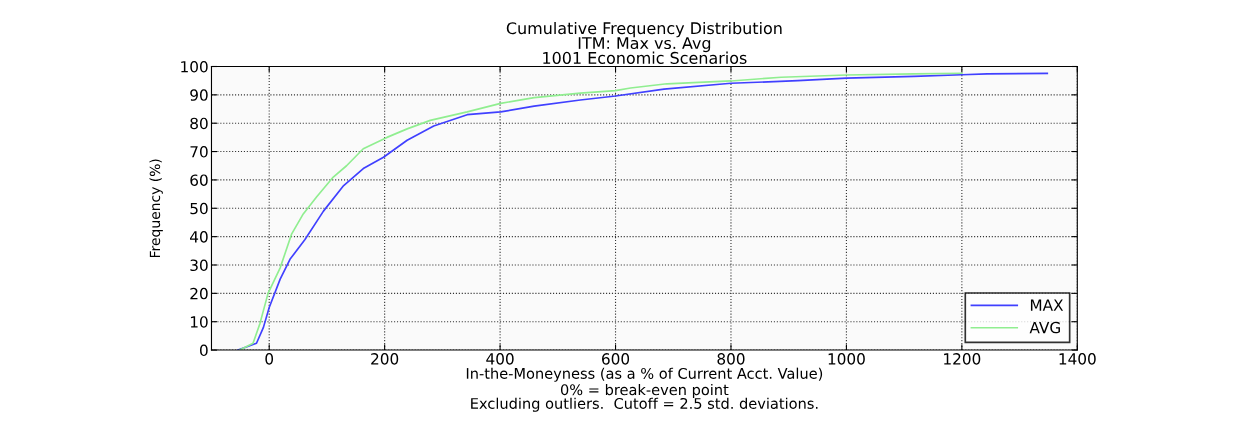  I want to click on x-tick-label: 600, so click(616, 359).